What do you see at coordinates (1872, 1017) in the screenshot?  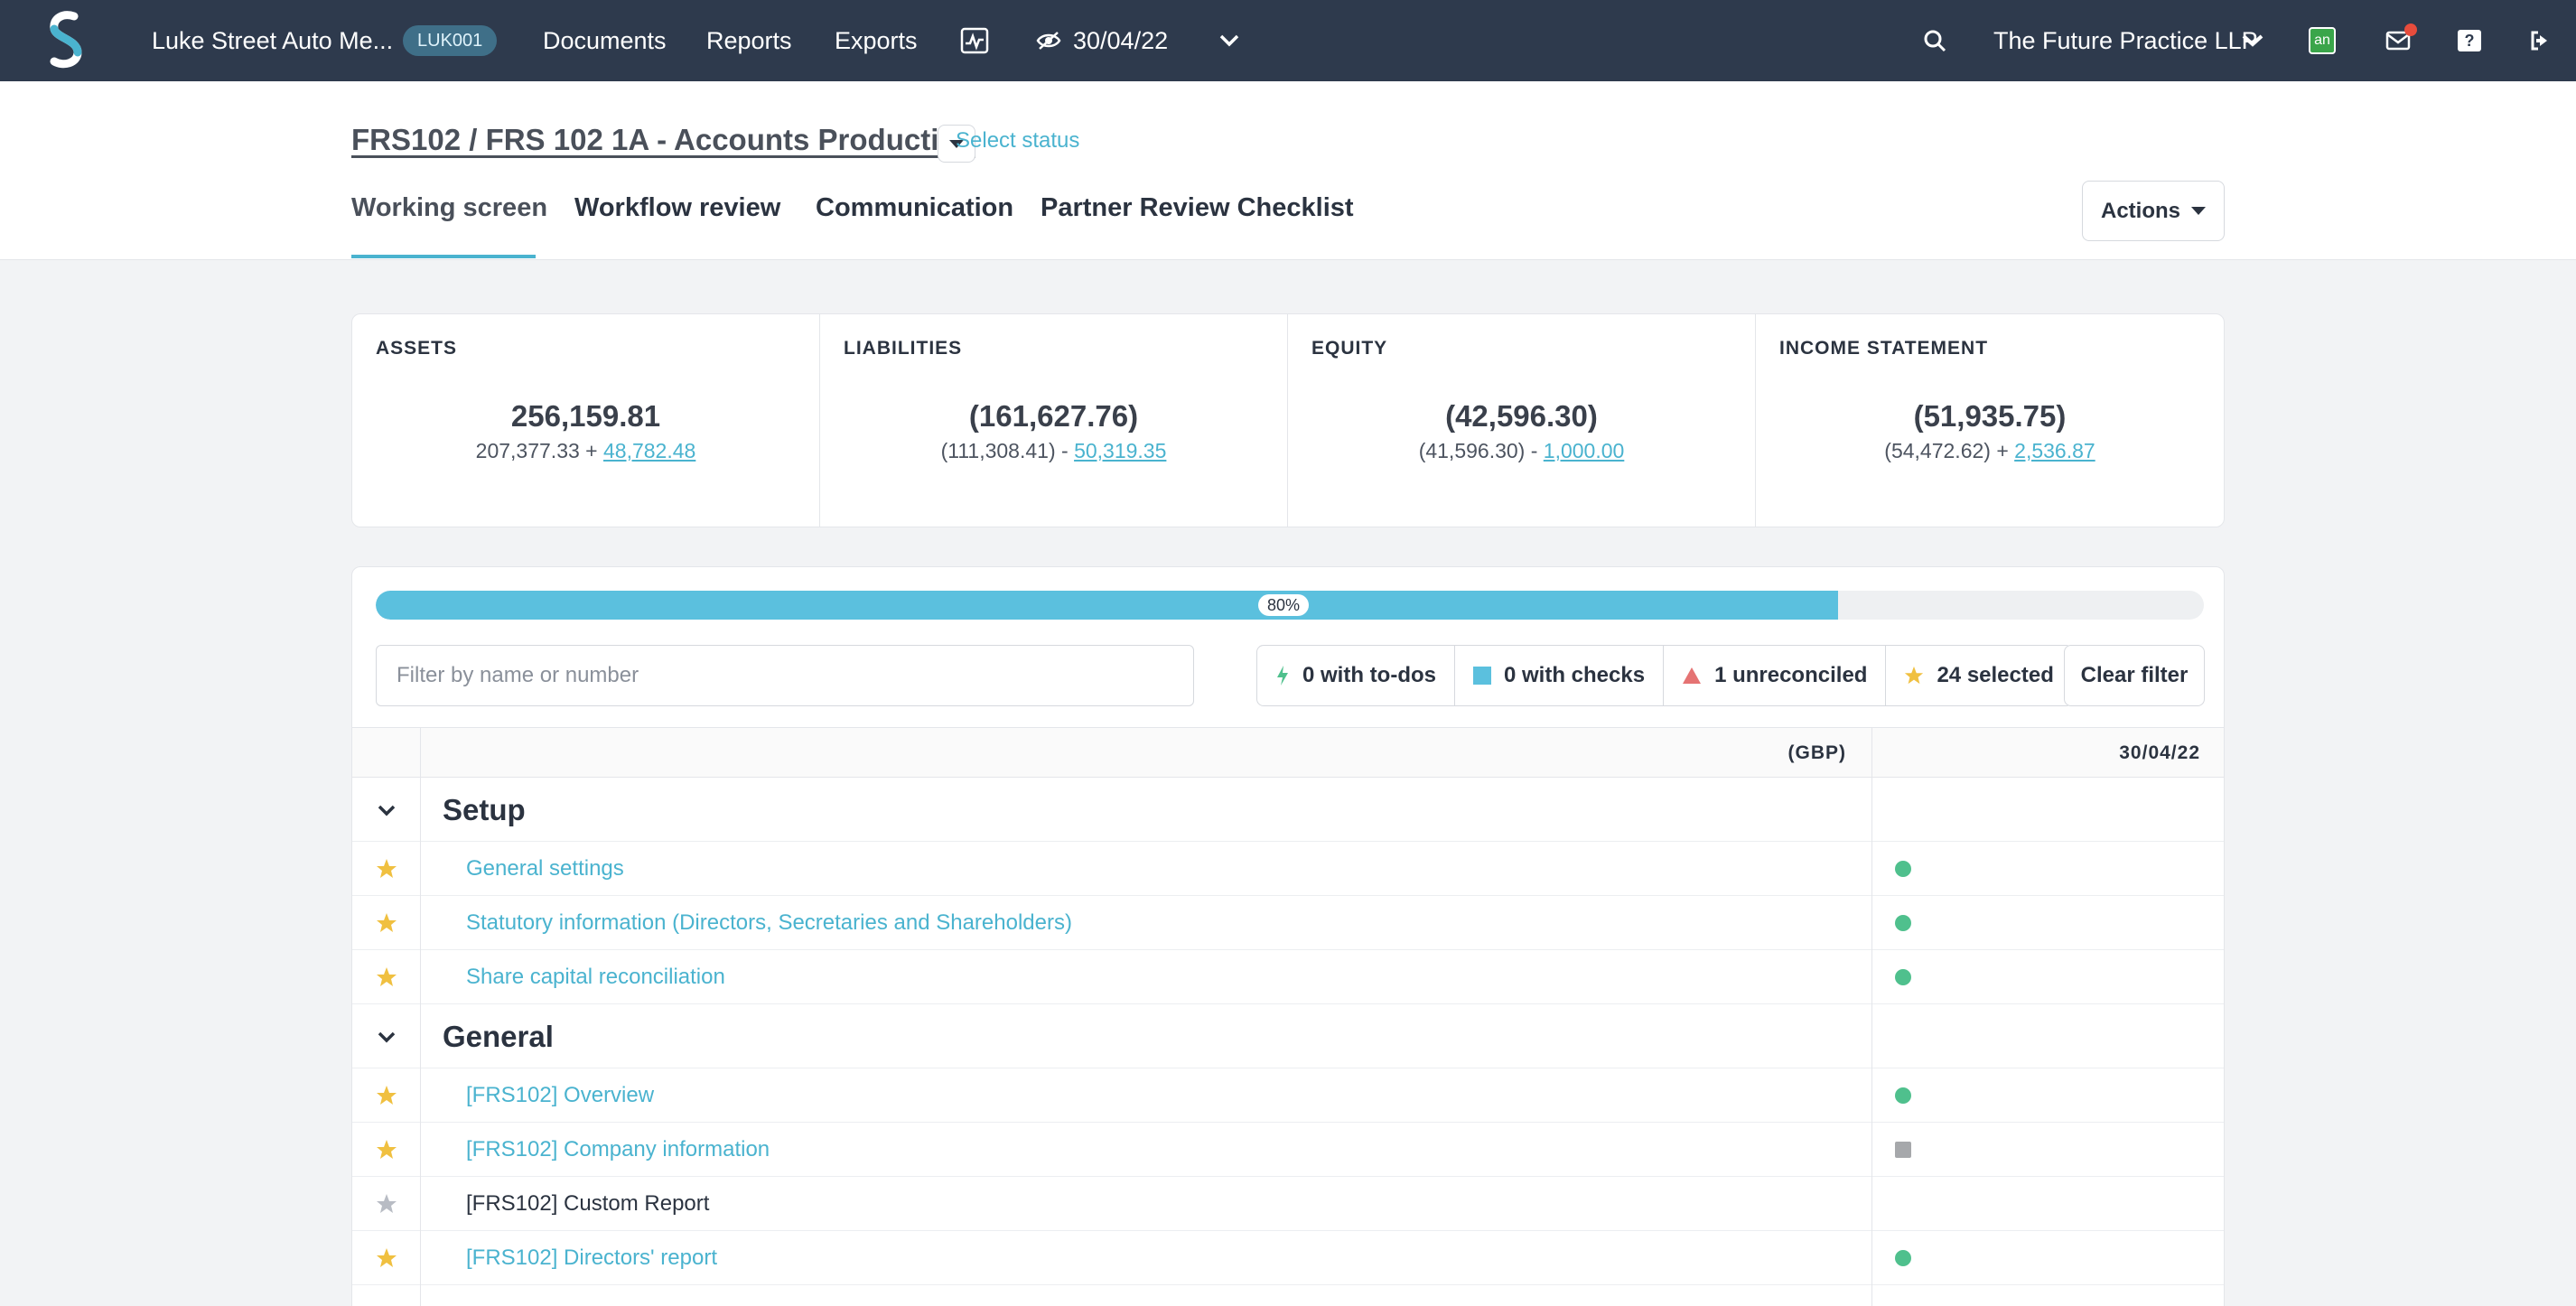 I see `column-divider` at bounding box center [1872, 1017].